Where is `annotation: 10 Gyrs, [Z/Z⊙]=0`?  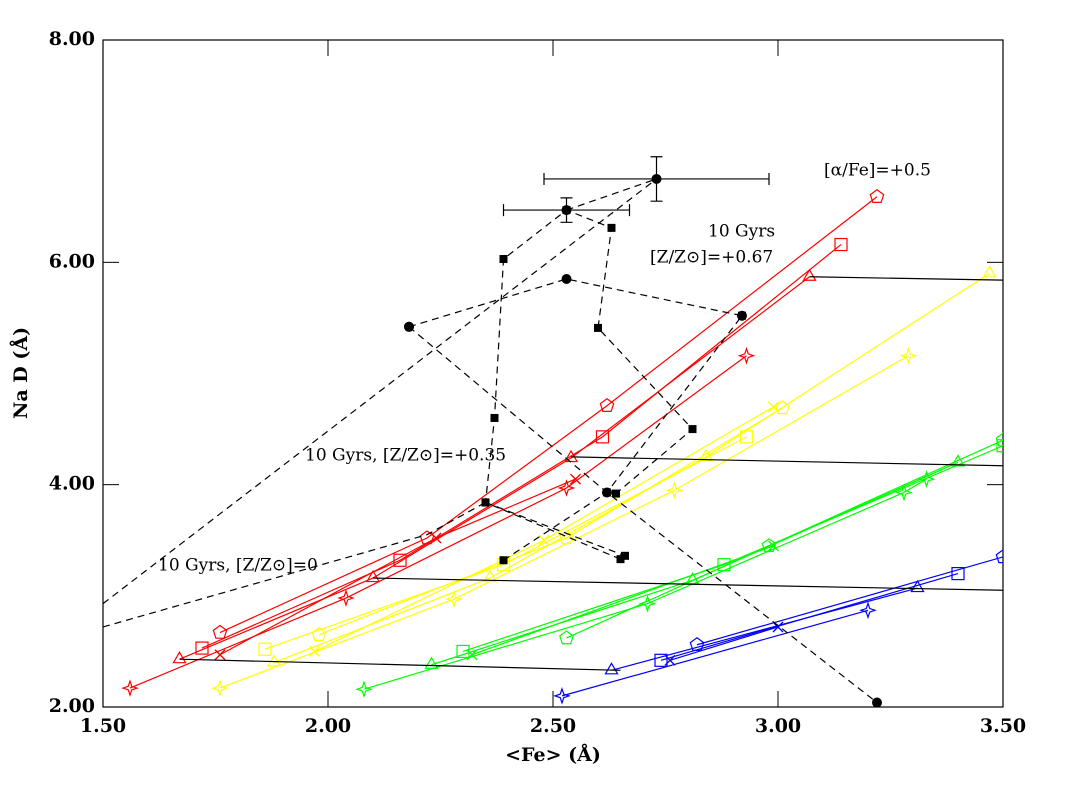
annotation: 10 Gyrs, [Z/Z⊙]=0 is located at coordinates (238, 566).